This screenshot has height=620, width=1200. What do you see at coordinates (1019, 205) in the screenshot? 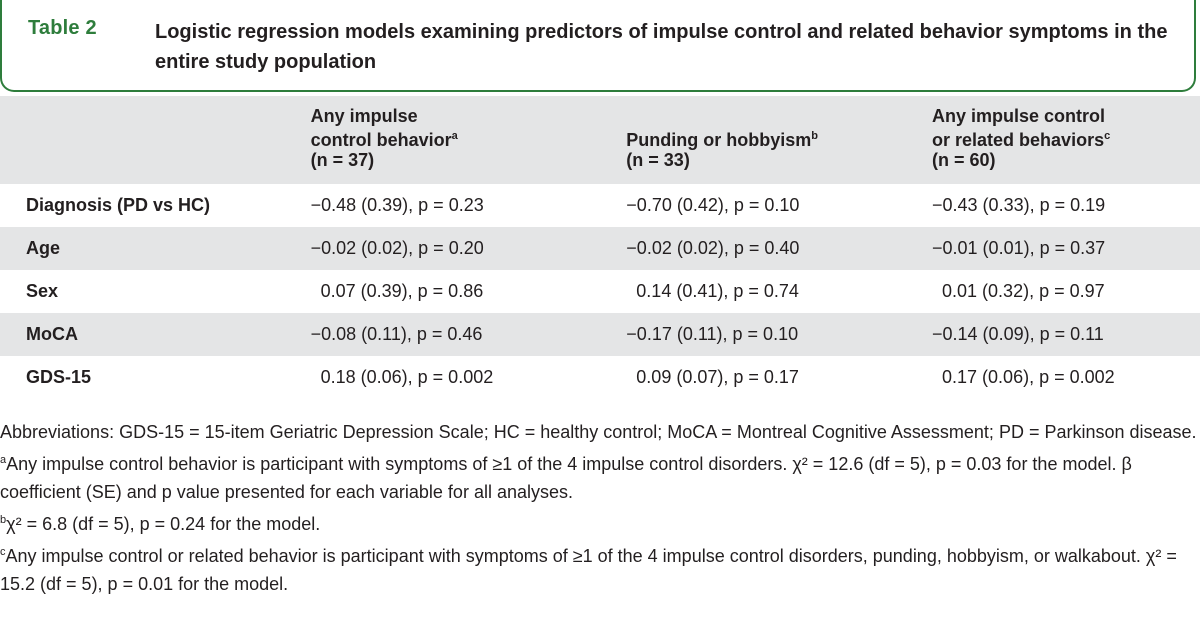
I see `table-cell: −0.43 (0.33), p = 0.19` at bounding box center [1019, 205].